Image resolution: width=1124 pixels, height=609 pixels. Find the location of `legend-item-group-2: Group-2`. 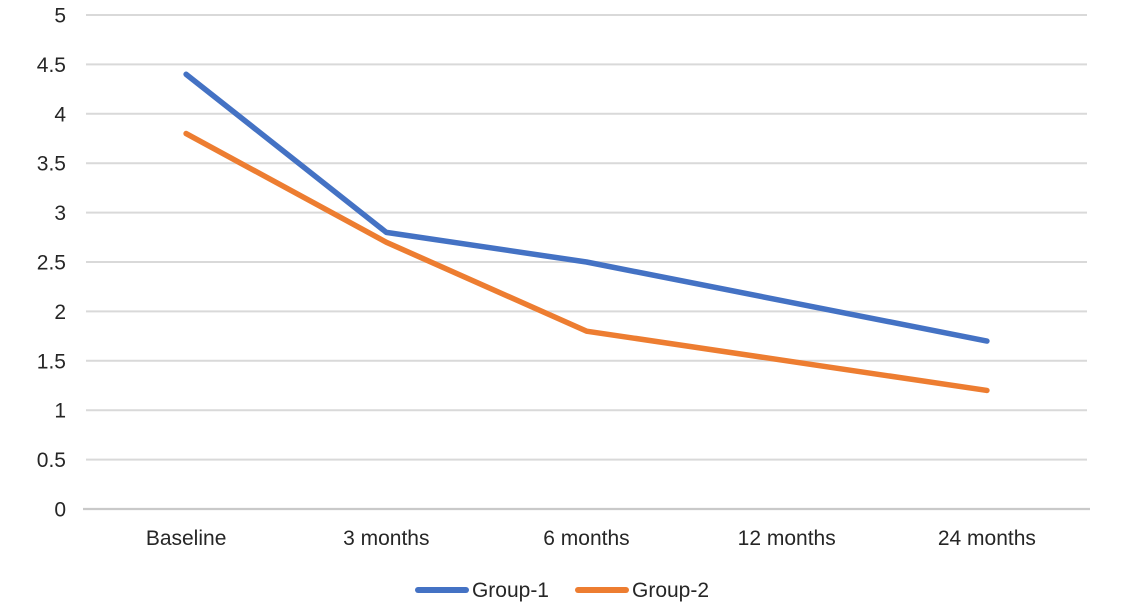

legend-item-group-2: Group-2 is located at coordinates (642, 590).